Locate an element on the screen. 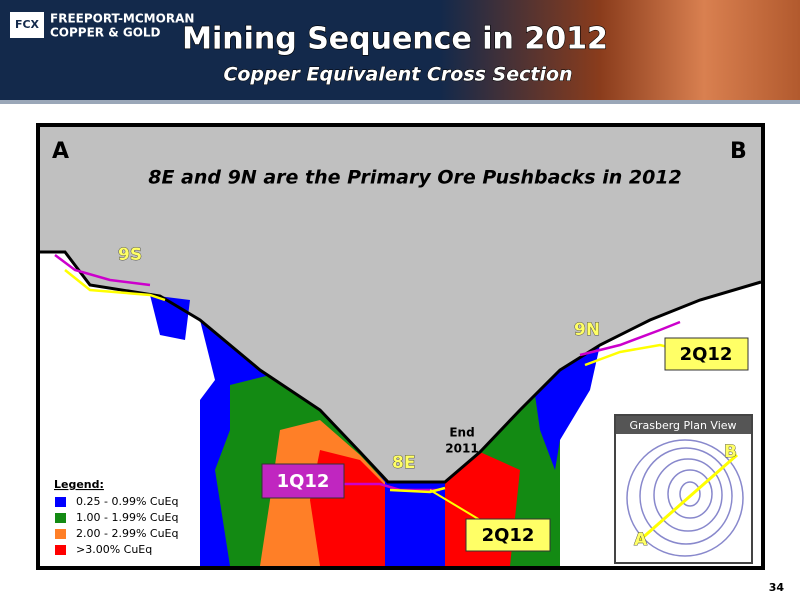 This screenshot has width=800, height=600. inset-title-bar is located at coordinates (683, 425).